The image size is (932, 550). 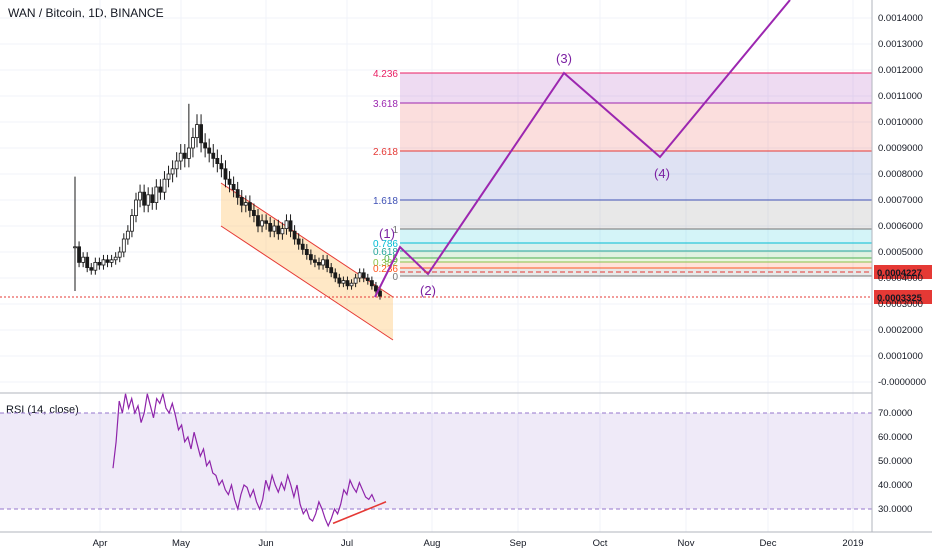 What do you see at coordinates (385, 269) in the screenshot?
I see `fib-label: 0.236` at bounding box center [385, 269].